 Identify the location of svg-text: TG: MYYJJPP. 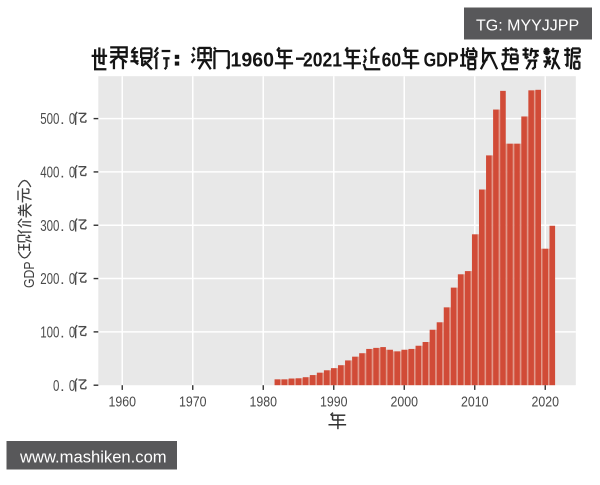
(527, 26).